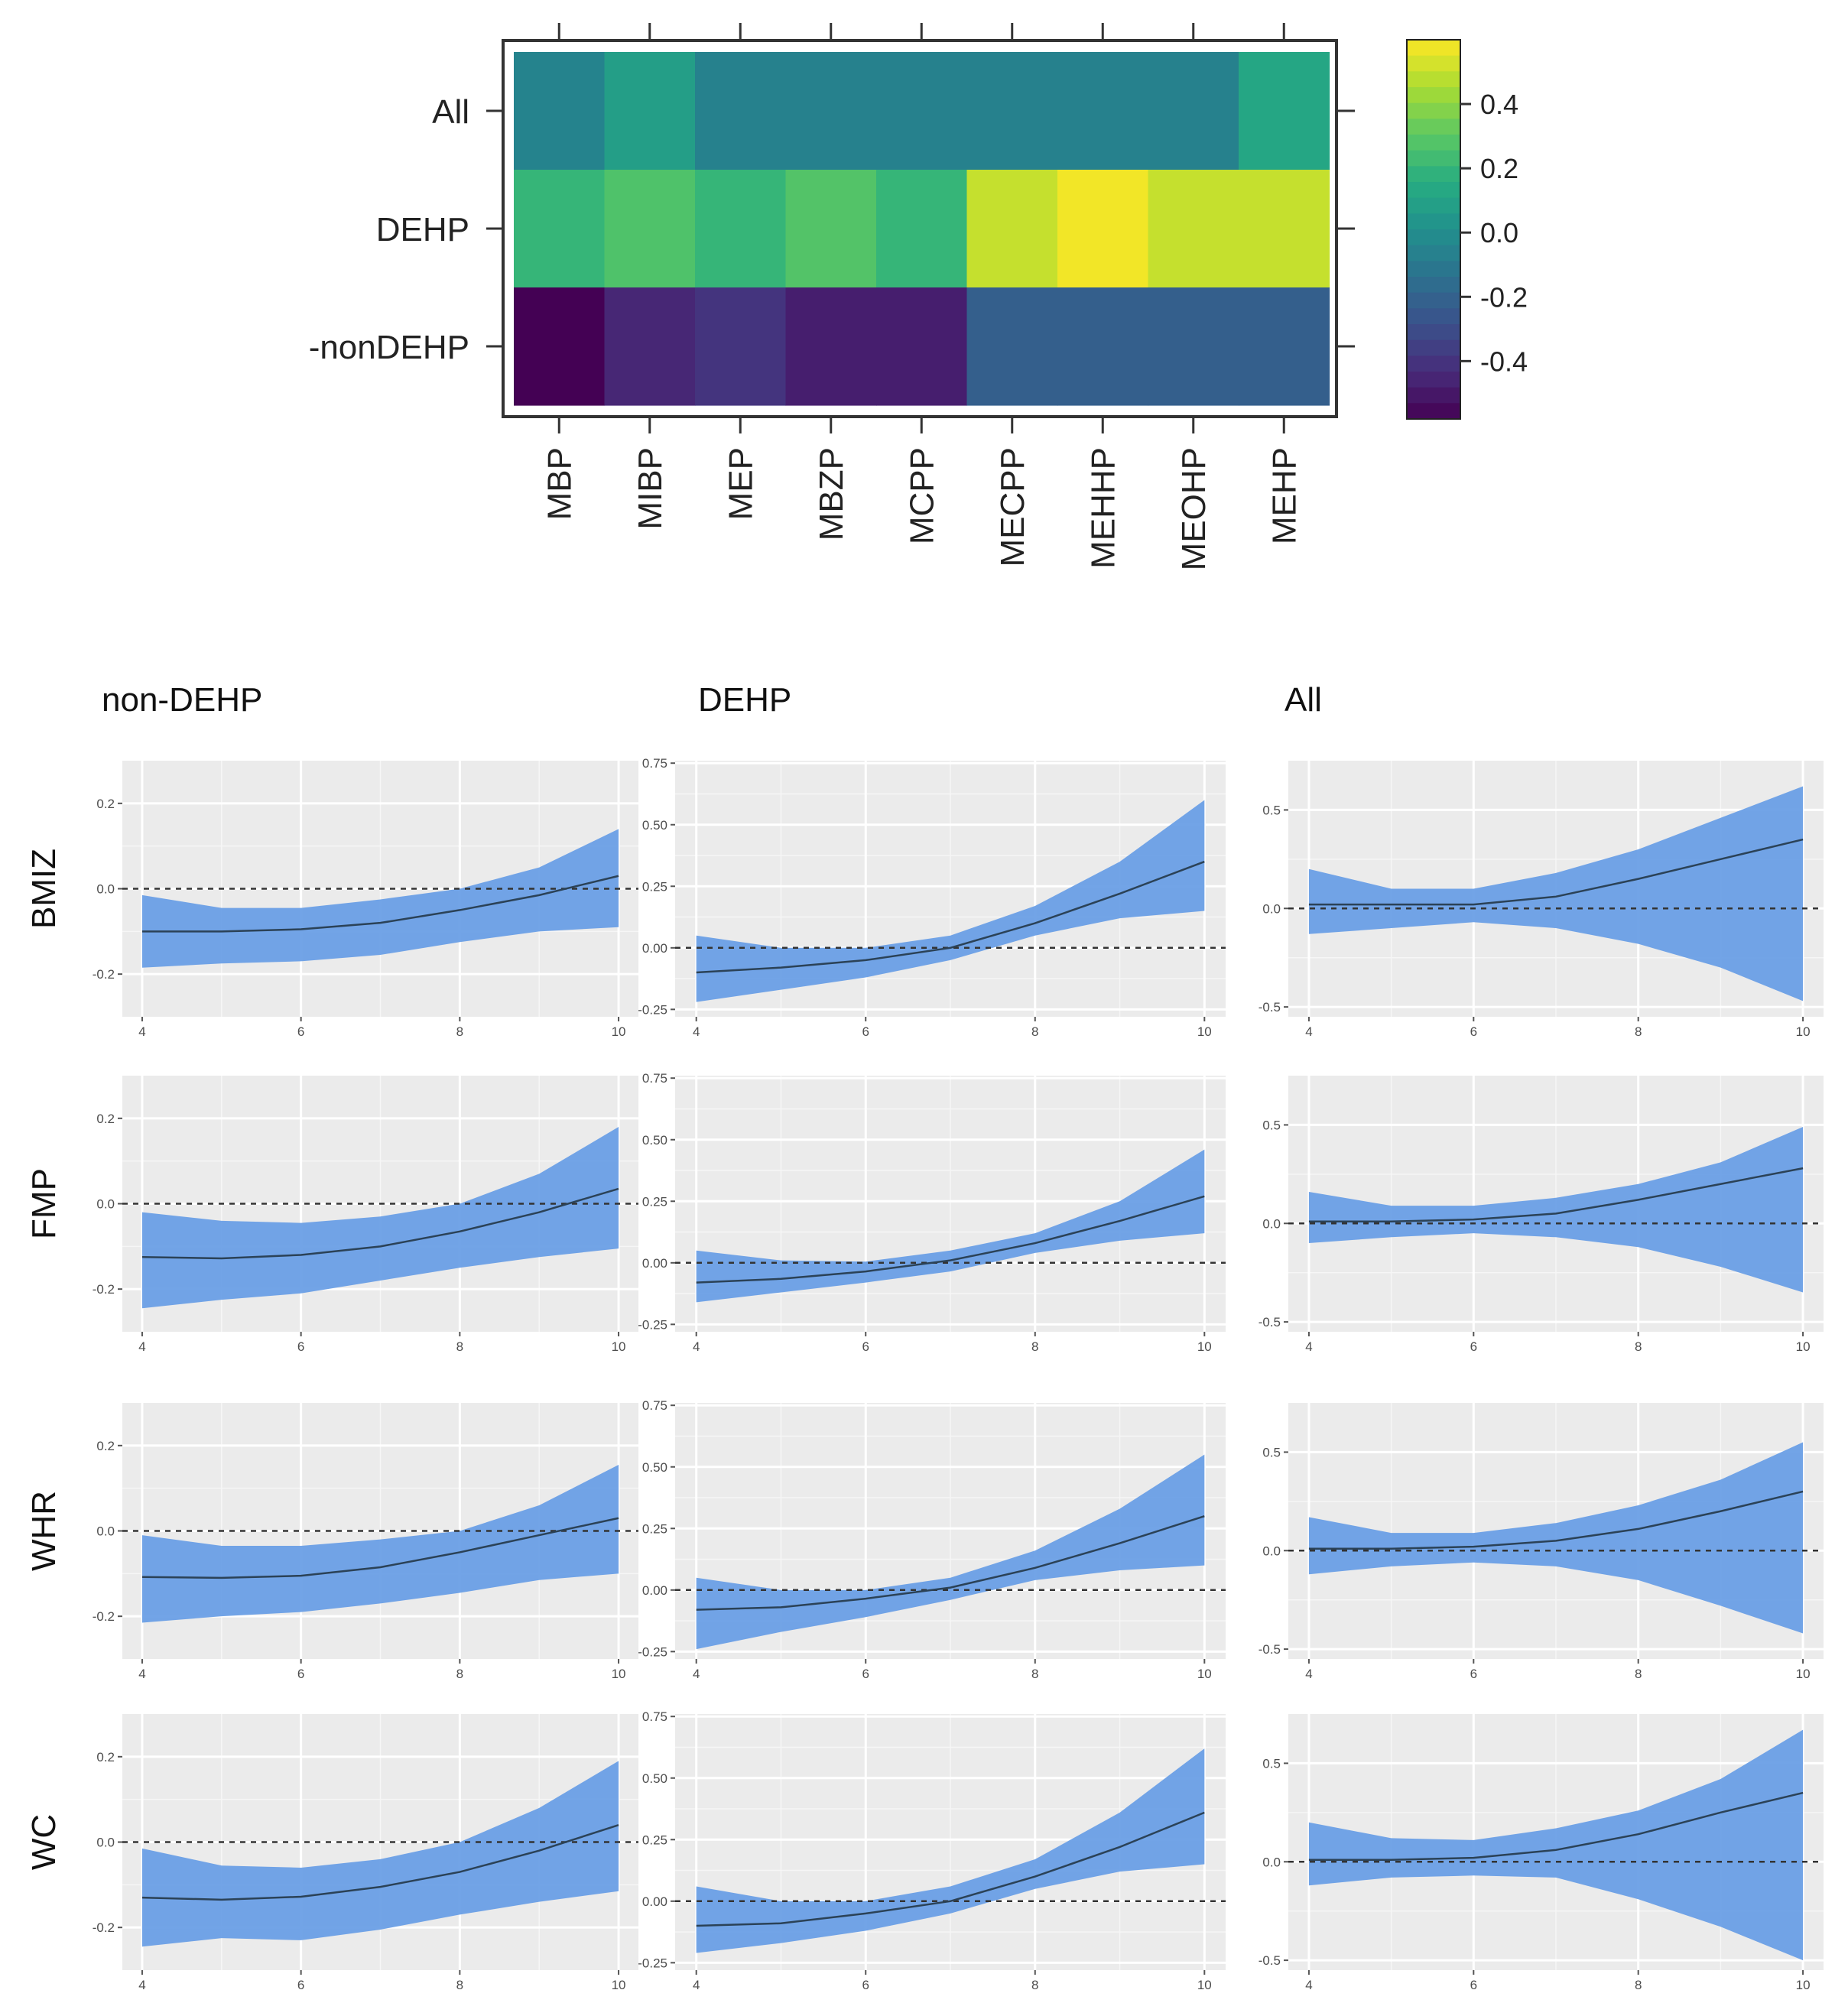  What do you see at coordinates (1012, 506) in the screenshot?
I see `col-label: MECPP` at bounding box center [1012, 506].